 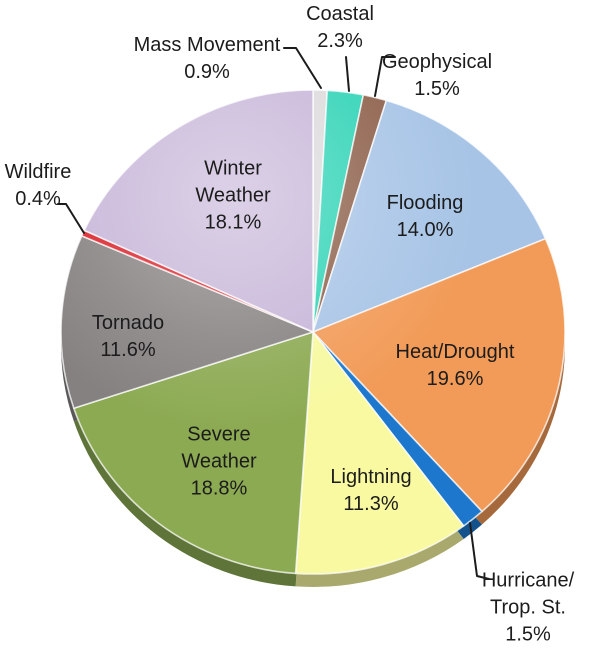 I want to click on leader-line-mass-movement, so click(x=302, y=68).